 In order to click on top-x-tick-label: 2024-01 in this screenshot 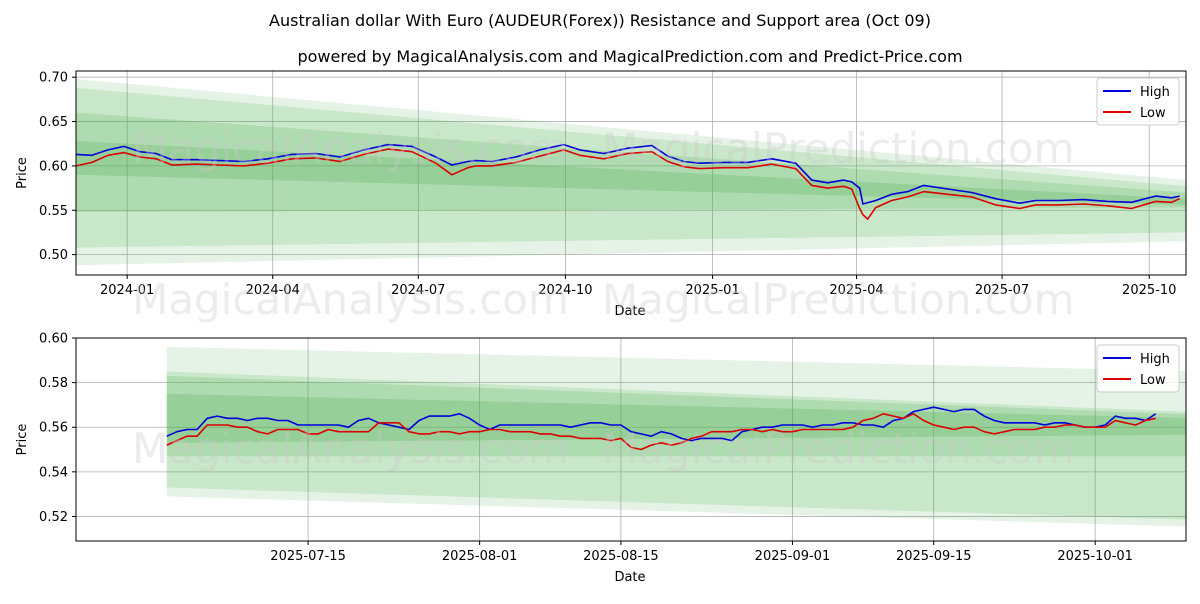, I will do `click(127, 290)`.